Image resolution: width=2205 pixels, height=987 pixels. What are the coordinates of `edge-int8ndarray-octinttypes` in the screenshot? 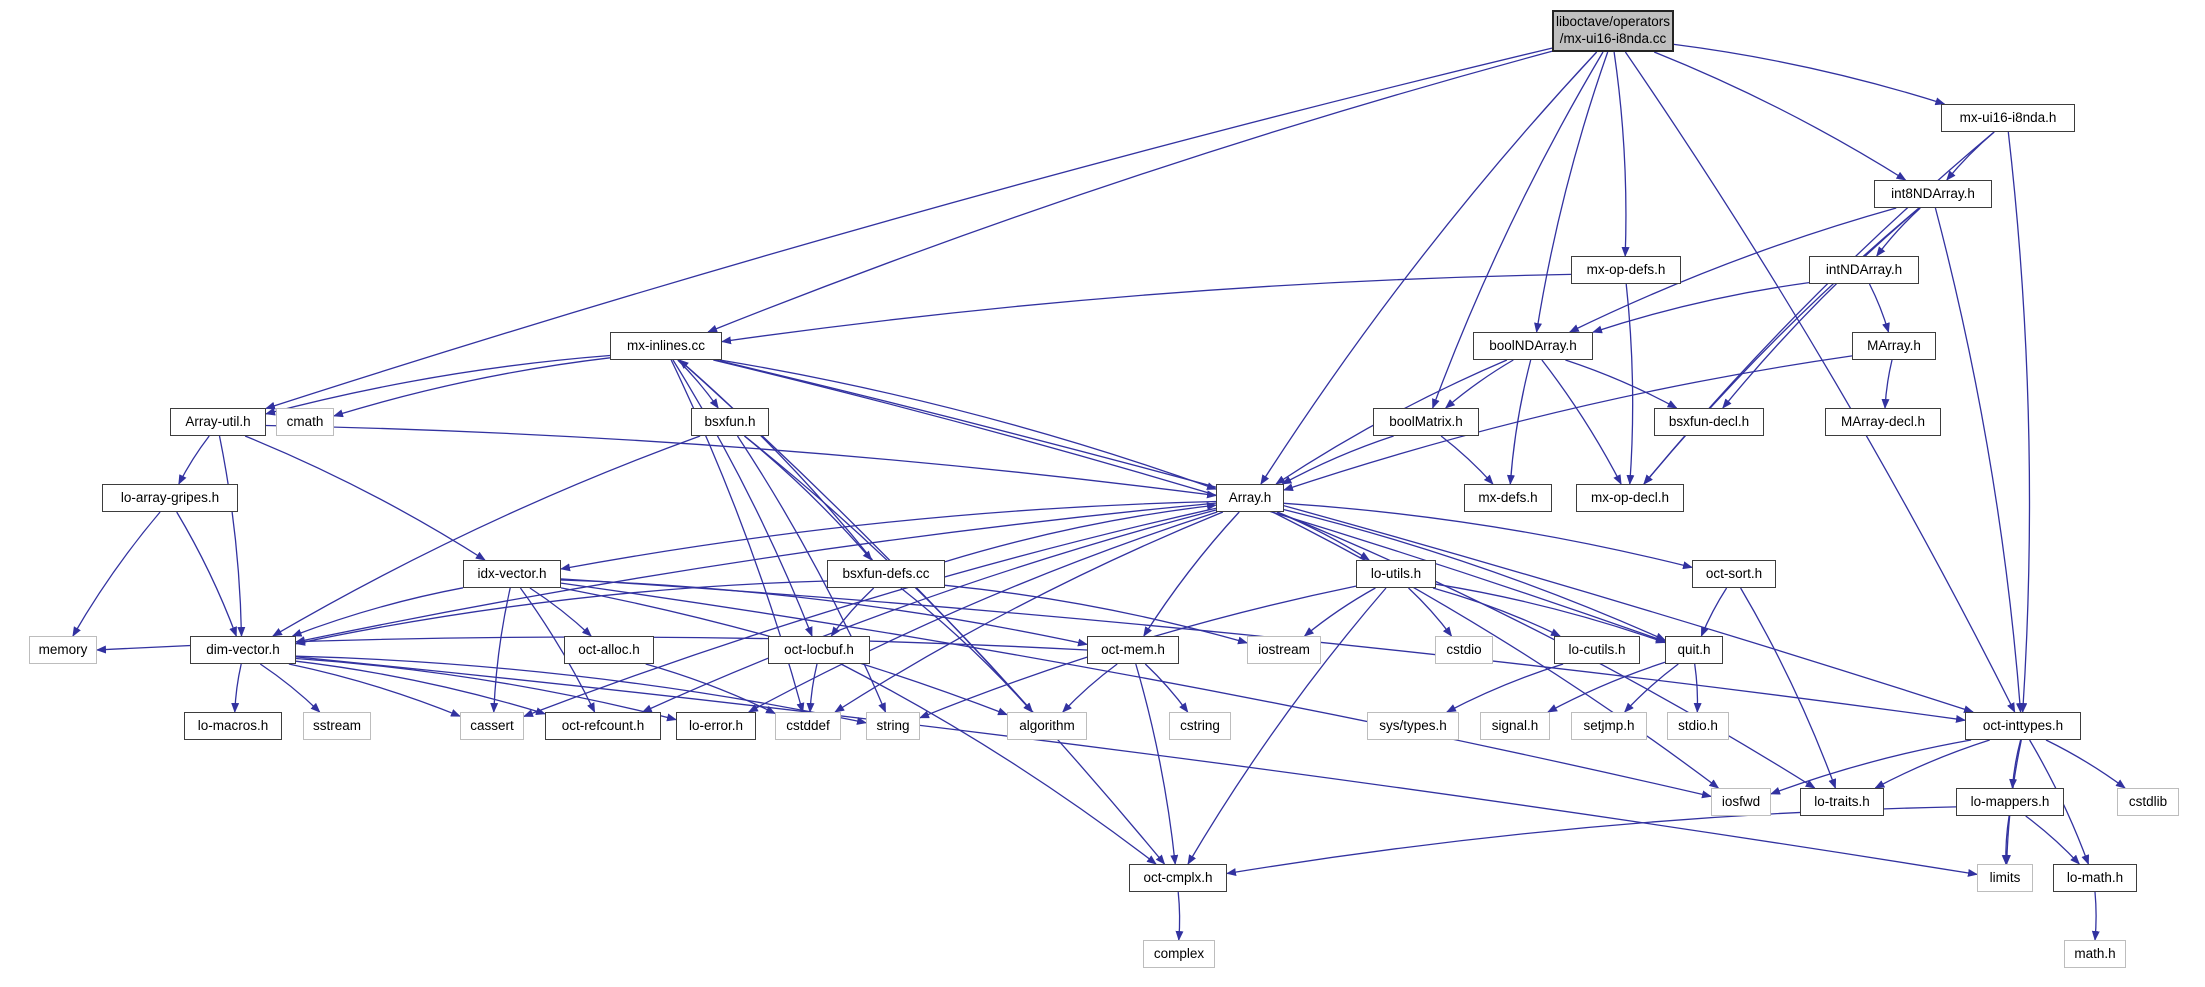 It's located at (1979, 460).